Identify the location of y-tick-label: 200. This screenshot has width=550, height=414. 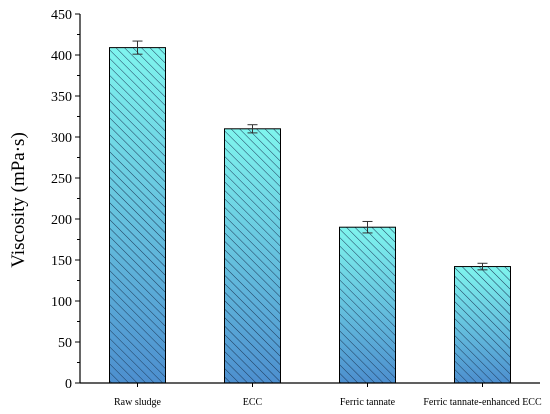
(61, 220).